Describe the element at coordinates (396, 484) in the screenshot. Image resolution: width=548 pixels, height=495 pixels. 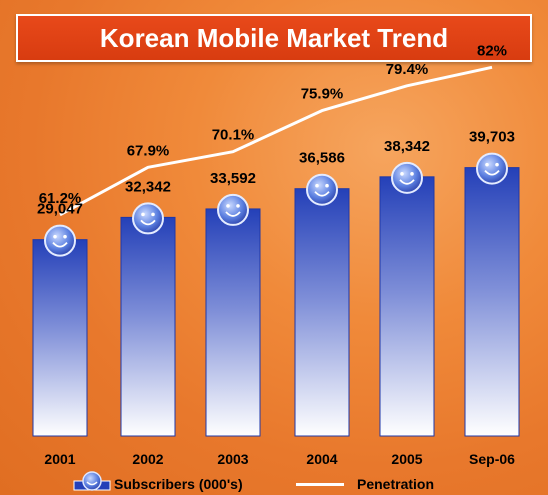
I see `legend-penetration-label: Penetration` at that location.